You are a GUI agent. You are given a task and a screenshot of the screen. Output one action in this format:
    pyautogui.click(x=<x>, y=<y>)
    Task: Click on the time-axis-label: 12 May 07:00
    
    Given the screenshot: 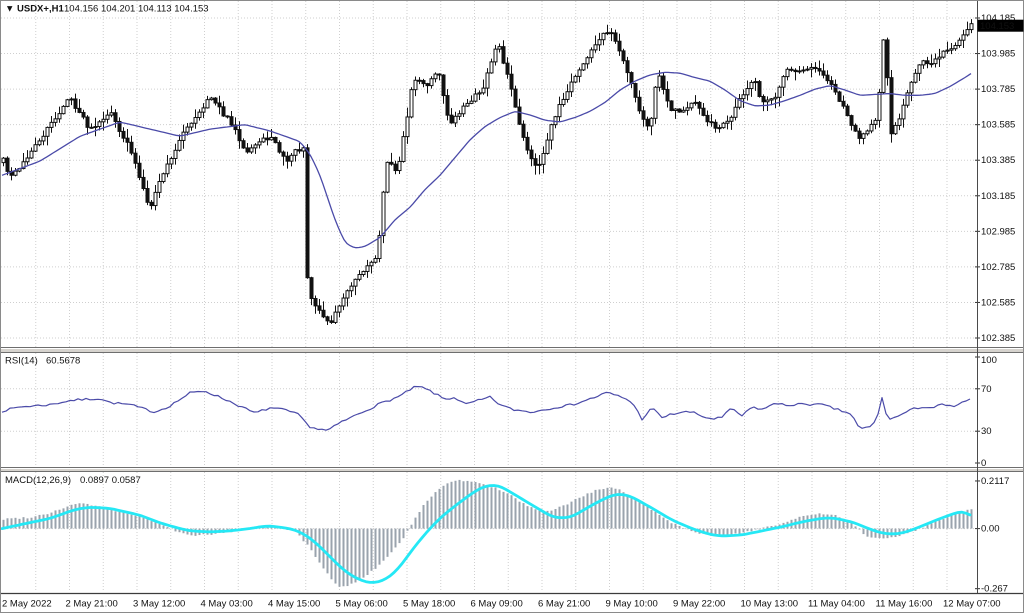 What is the action you would take?
    pyautogui.click(x=972, y=604)
    